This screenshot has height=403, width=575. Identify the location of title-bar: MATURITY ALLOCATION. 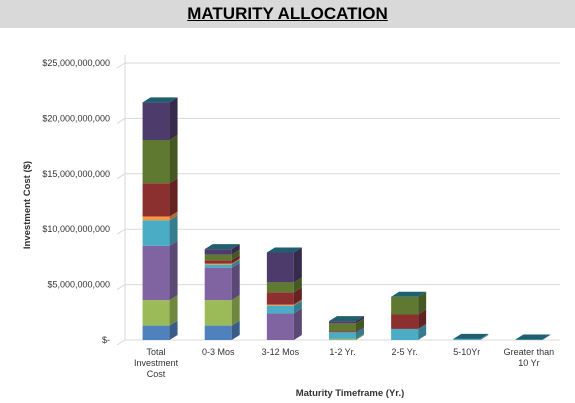
(287, 14).